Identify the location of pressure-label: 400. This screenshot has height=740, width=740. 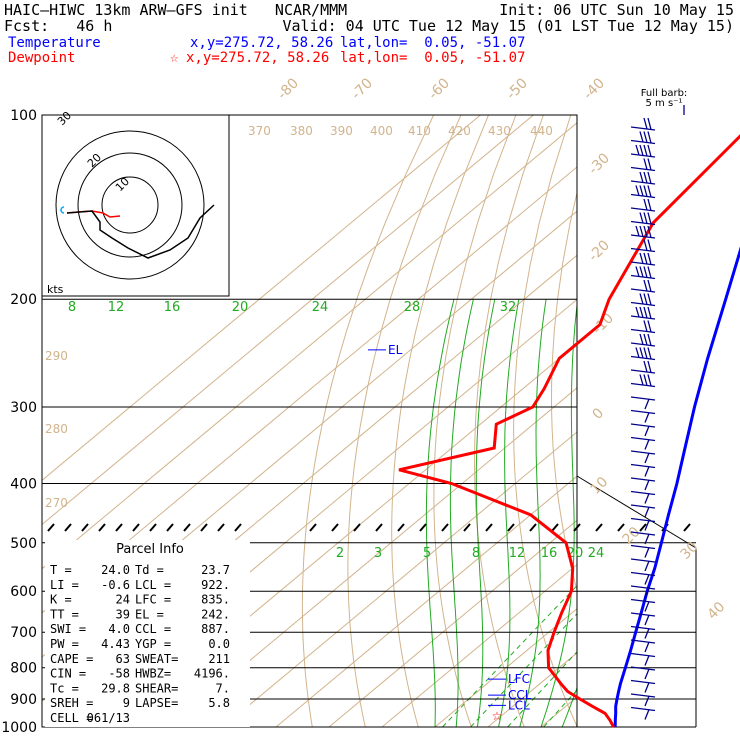
(23, 484).